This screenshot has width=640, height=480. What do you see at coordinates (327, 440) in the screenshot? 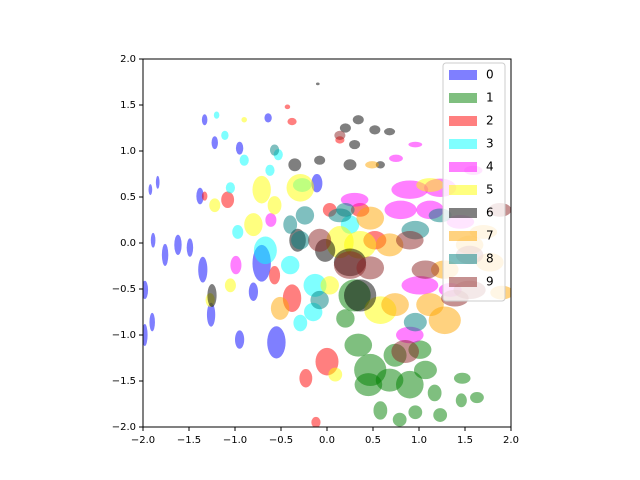
I see `x-tick-label: 0.0` at bounding box center [327, 440].